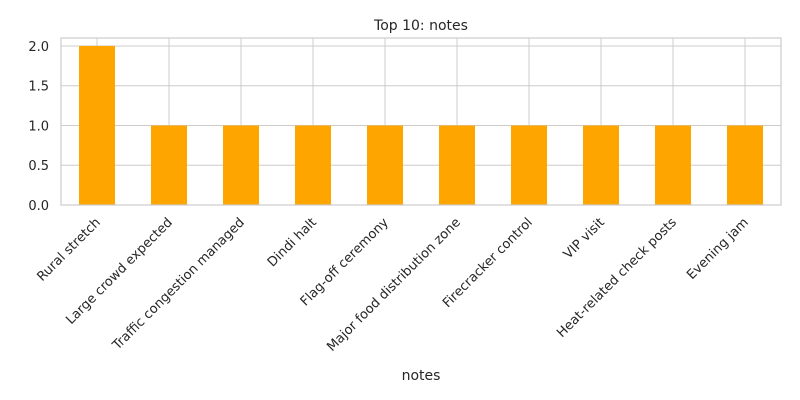 This screenshot has height=400, width=800. What do you see at coordinates (421, 376) in the screenshot?
I see `x-axis-label: notes` at bounding box center [421, 376].